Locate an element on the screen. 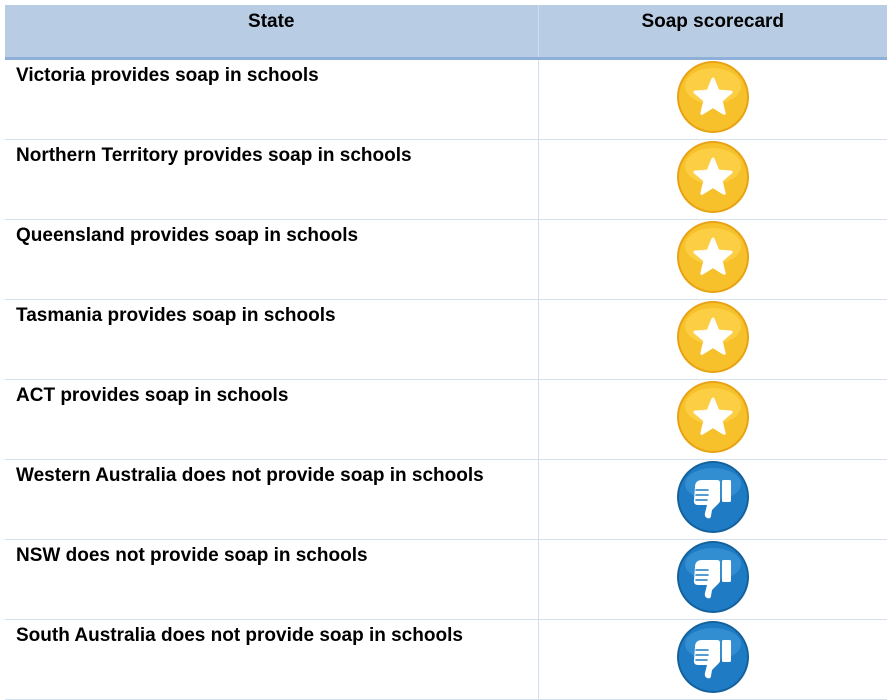  state-column-header: State is located at coordinates (272, 32).